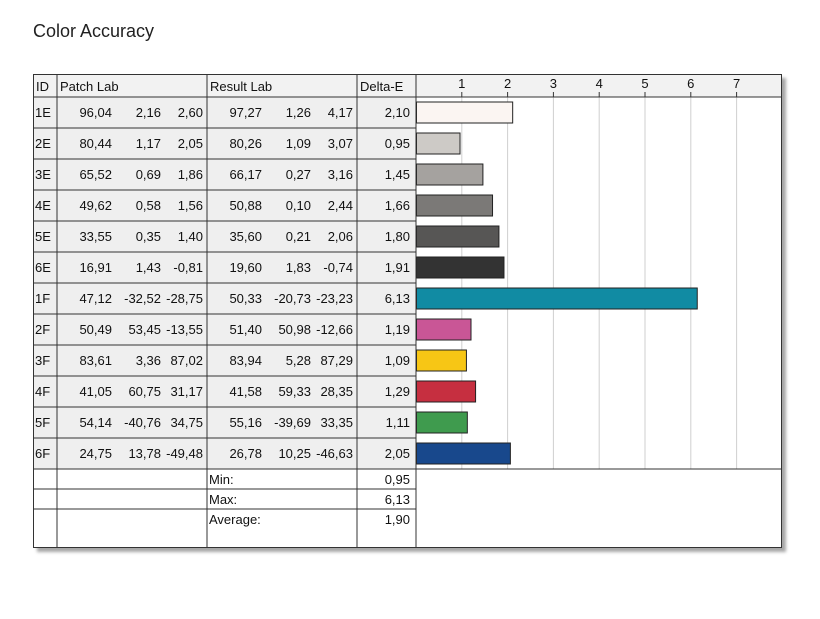  I want to click on patch-lab-value: -13,55, so click(184, 329).